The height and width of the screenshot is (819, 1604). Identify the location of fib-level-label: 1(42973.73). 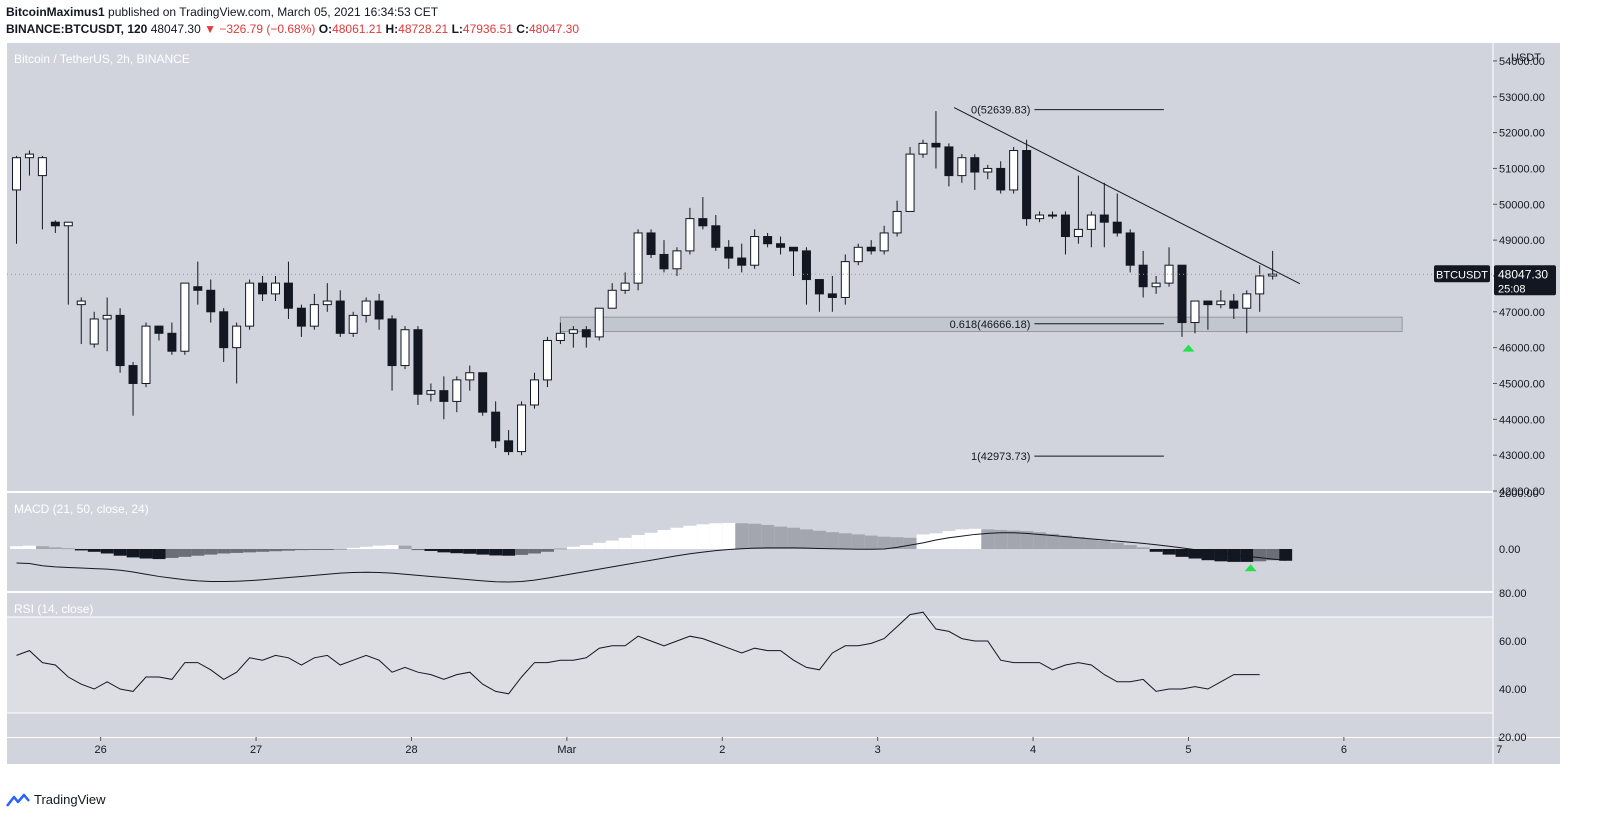
(1000, 457).